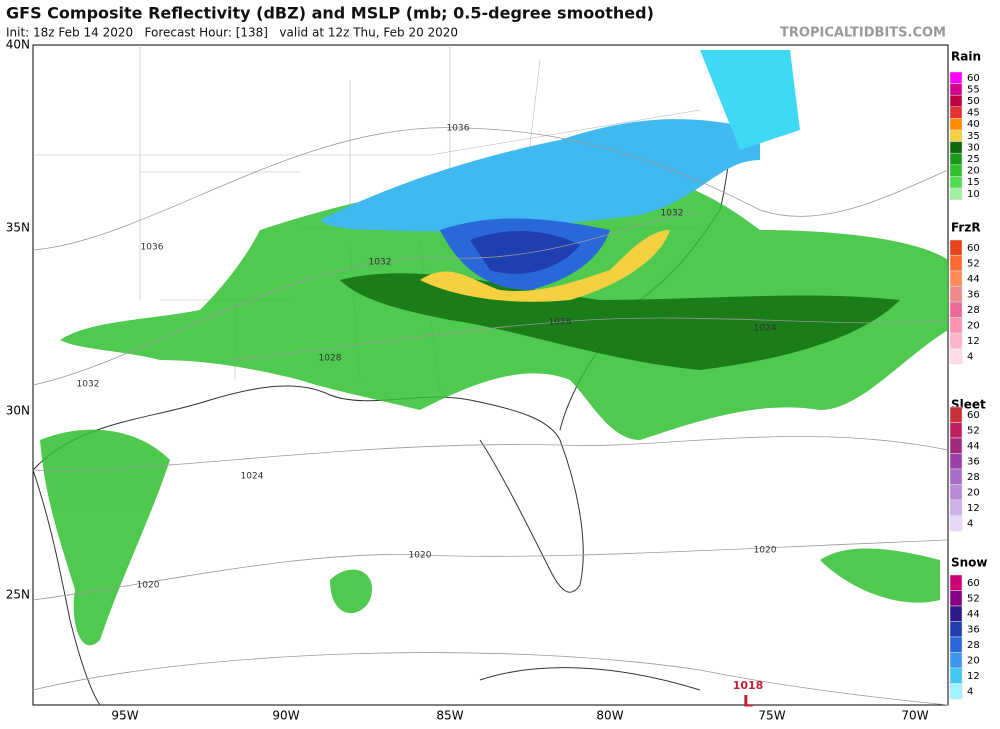 This screenshot has width=1000, height=729. What do you see at coordinates (18, 595) in the screenshot?
I see `latitude-label: 25N` at bounding box center [18, 595].